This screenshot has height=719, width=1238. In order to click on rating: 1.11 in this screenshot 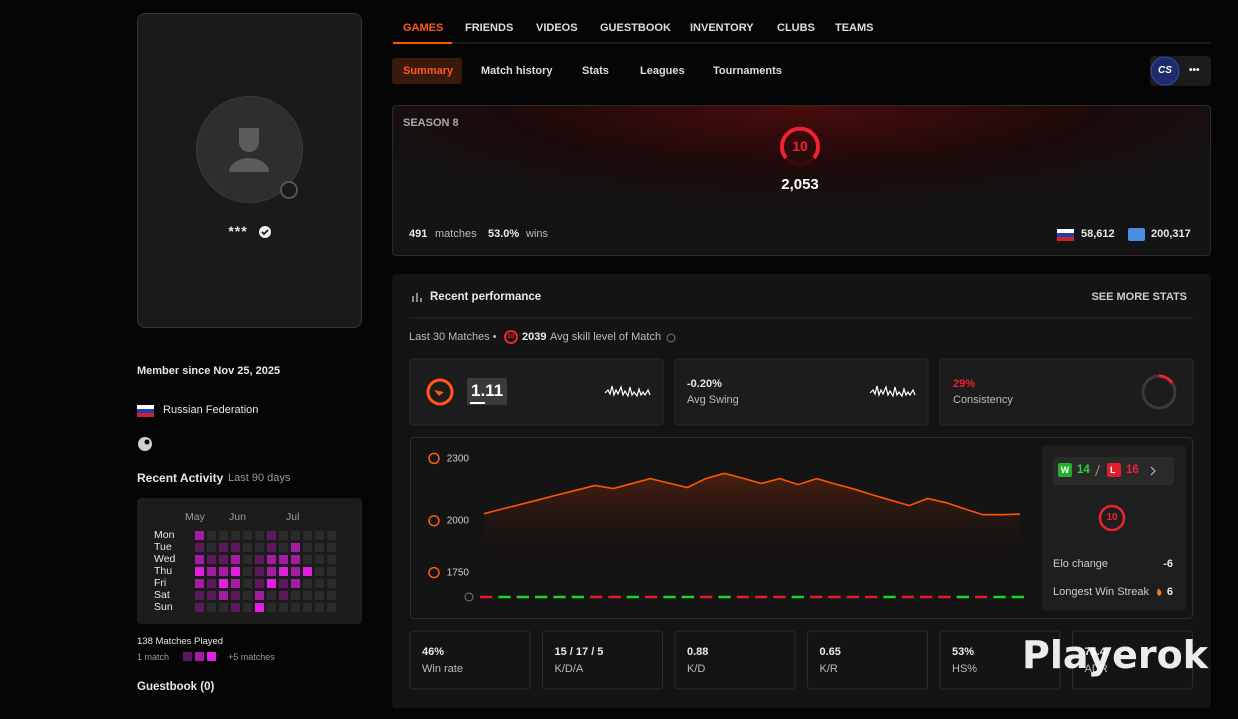, I will do `click(487, 390)`.